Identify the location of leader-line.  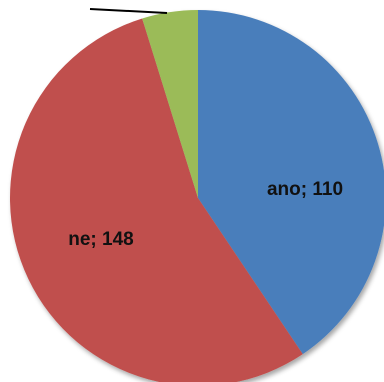
(128, 11).